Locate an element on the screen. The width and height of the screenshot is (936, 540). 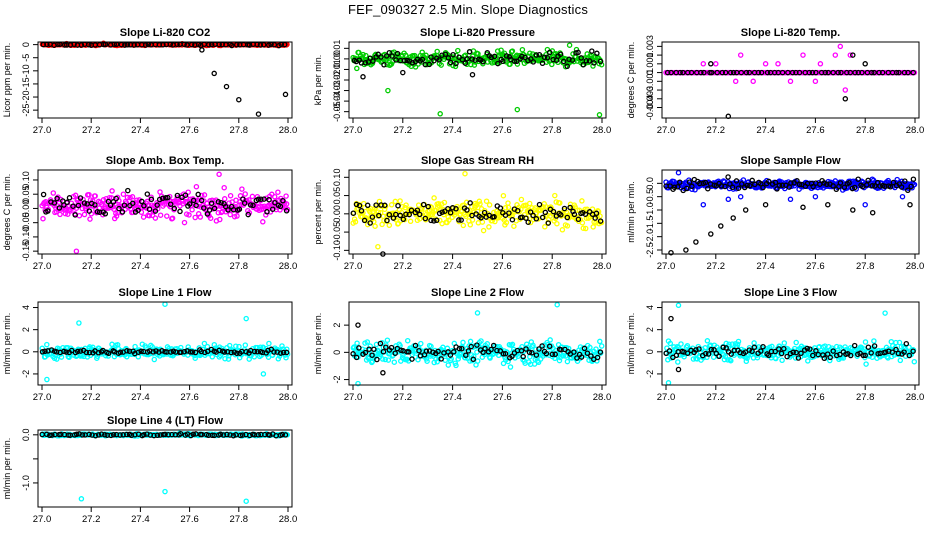
y-tick-label: -0.04 is located at coordinates (337, 101).